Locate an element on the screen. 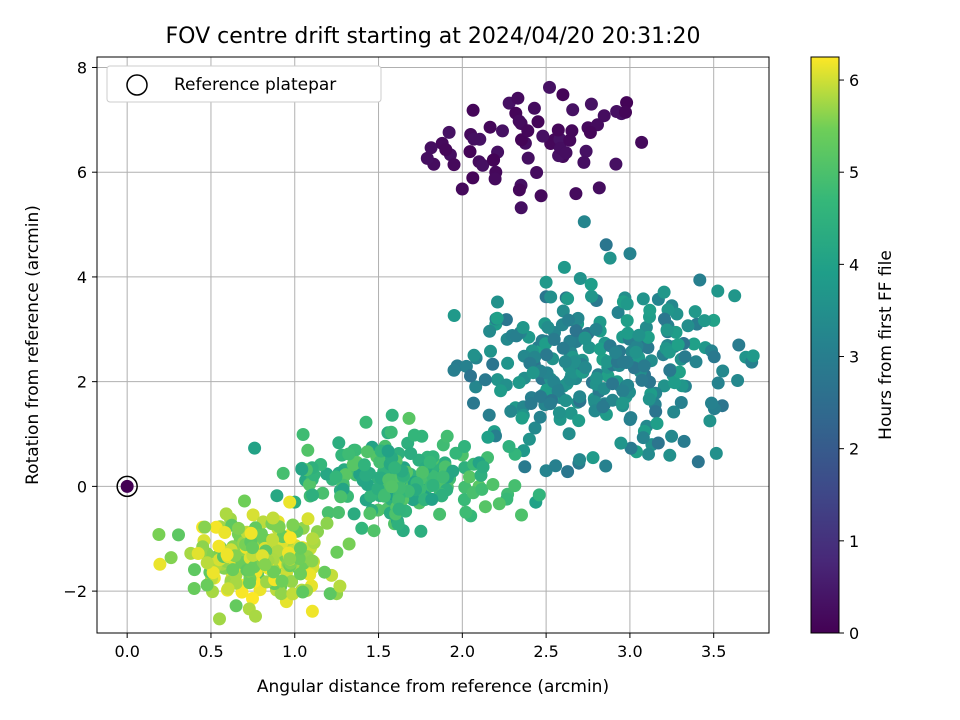 The height and width of the screenshot is (720, 960). x-axis-label: Angular distance from reference (arcmin) is located at coordinates (433, 687).